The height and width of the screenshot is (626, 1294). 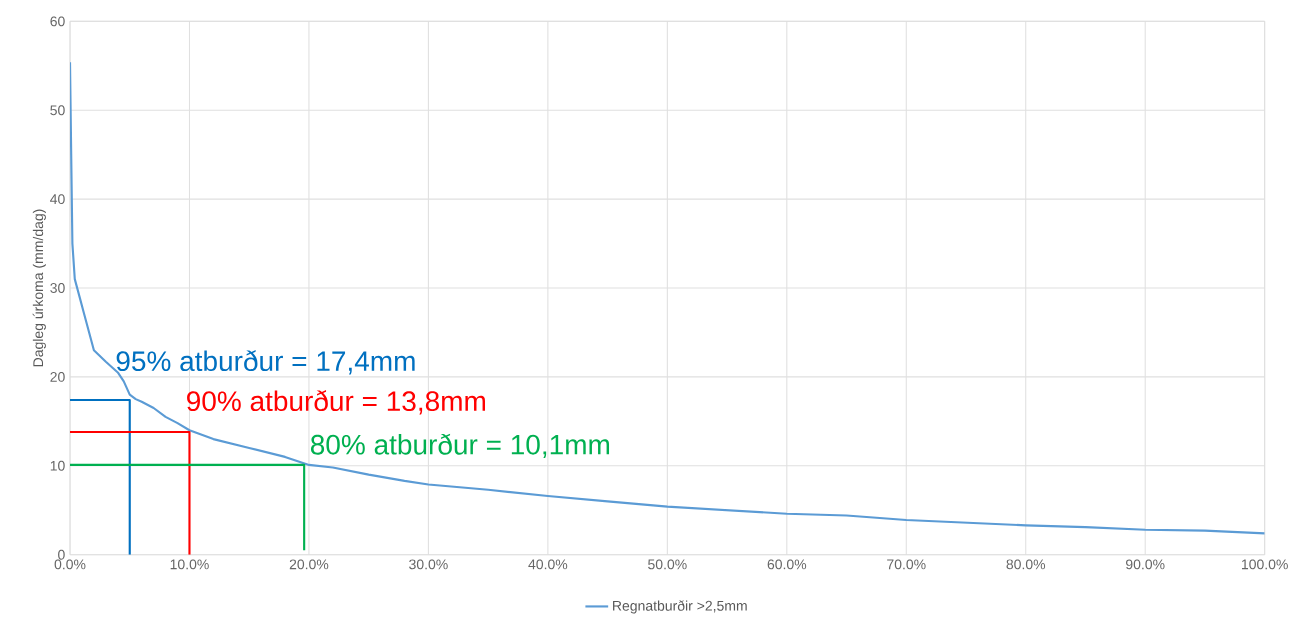 I want to click on y-tick-label: 30, so click(x=57, y=288).